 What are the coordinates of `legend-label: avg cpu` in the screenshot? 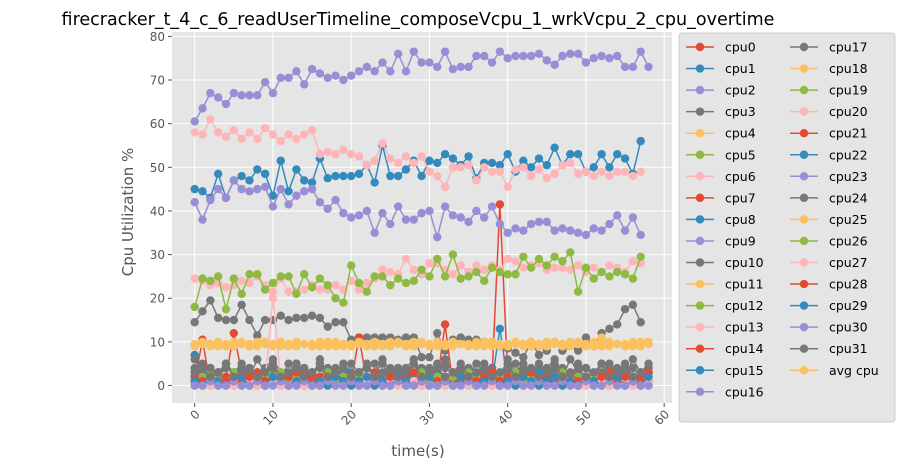 It's located at (854, 370).